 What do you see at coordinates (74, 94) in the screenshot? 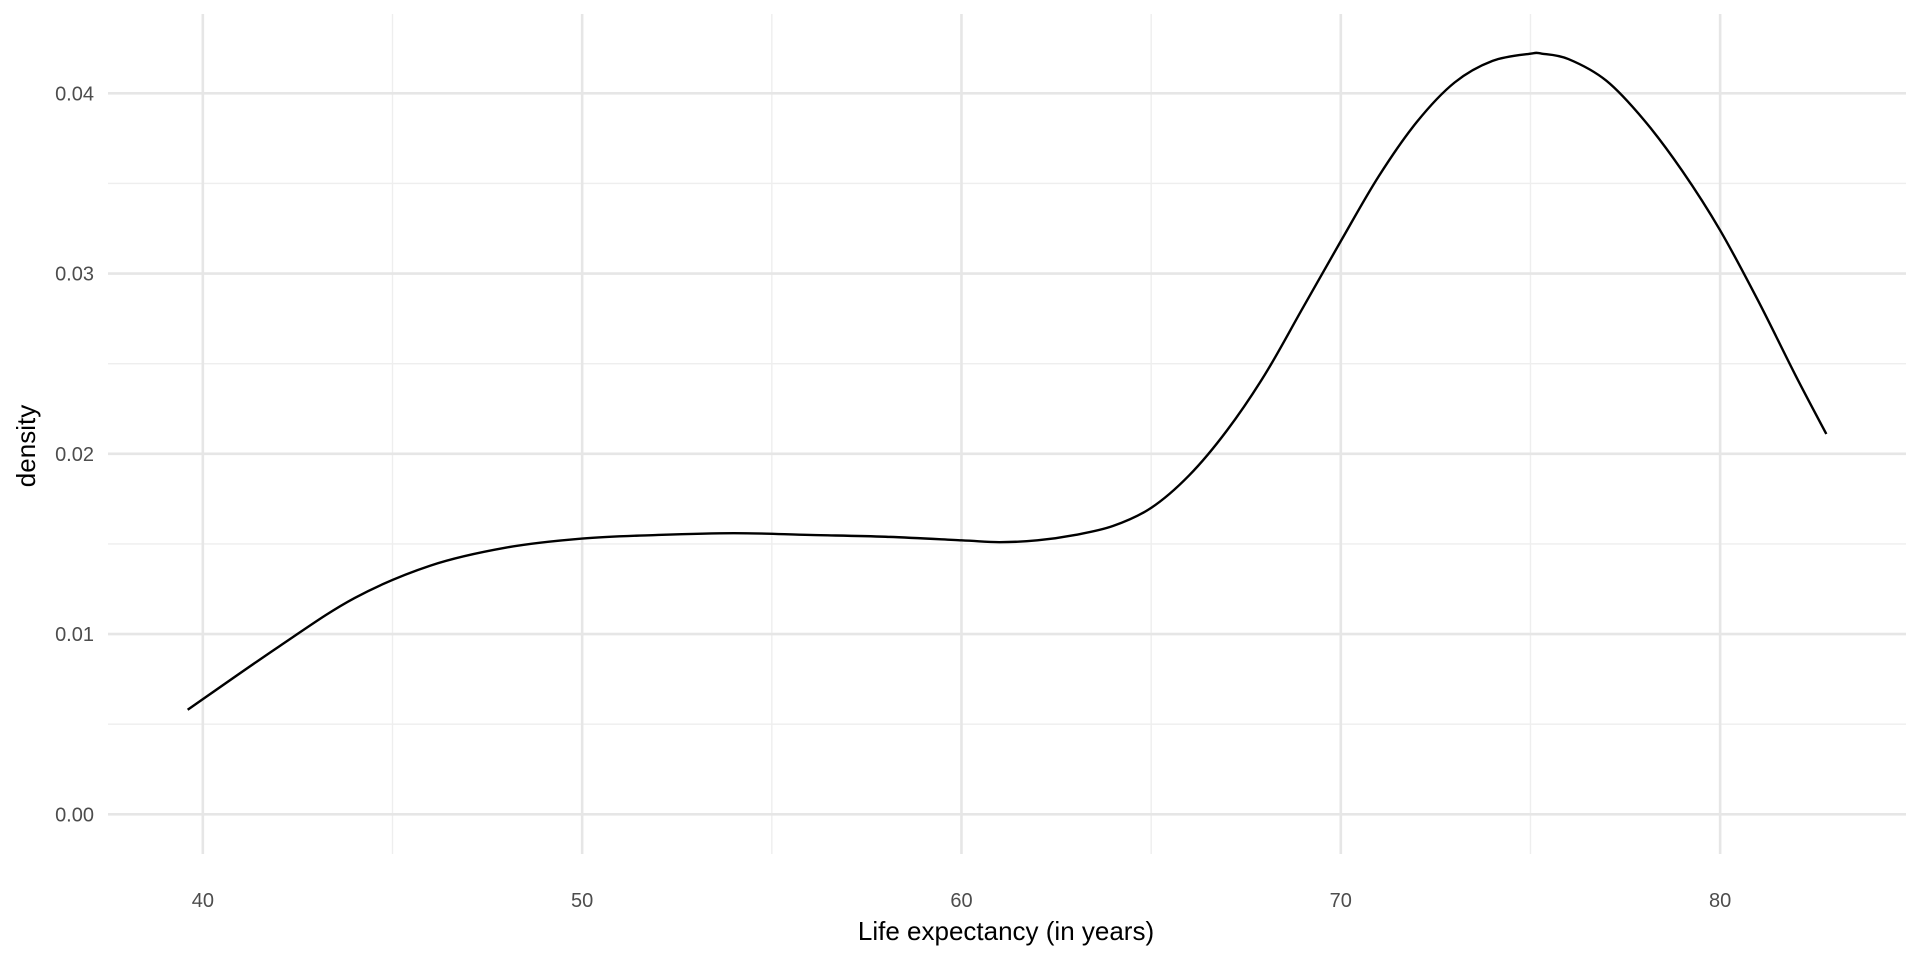
I see `y-tick-label: 0.04` at bounding box center [74, 94].